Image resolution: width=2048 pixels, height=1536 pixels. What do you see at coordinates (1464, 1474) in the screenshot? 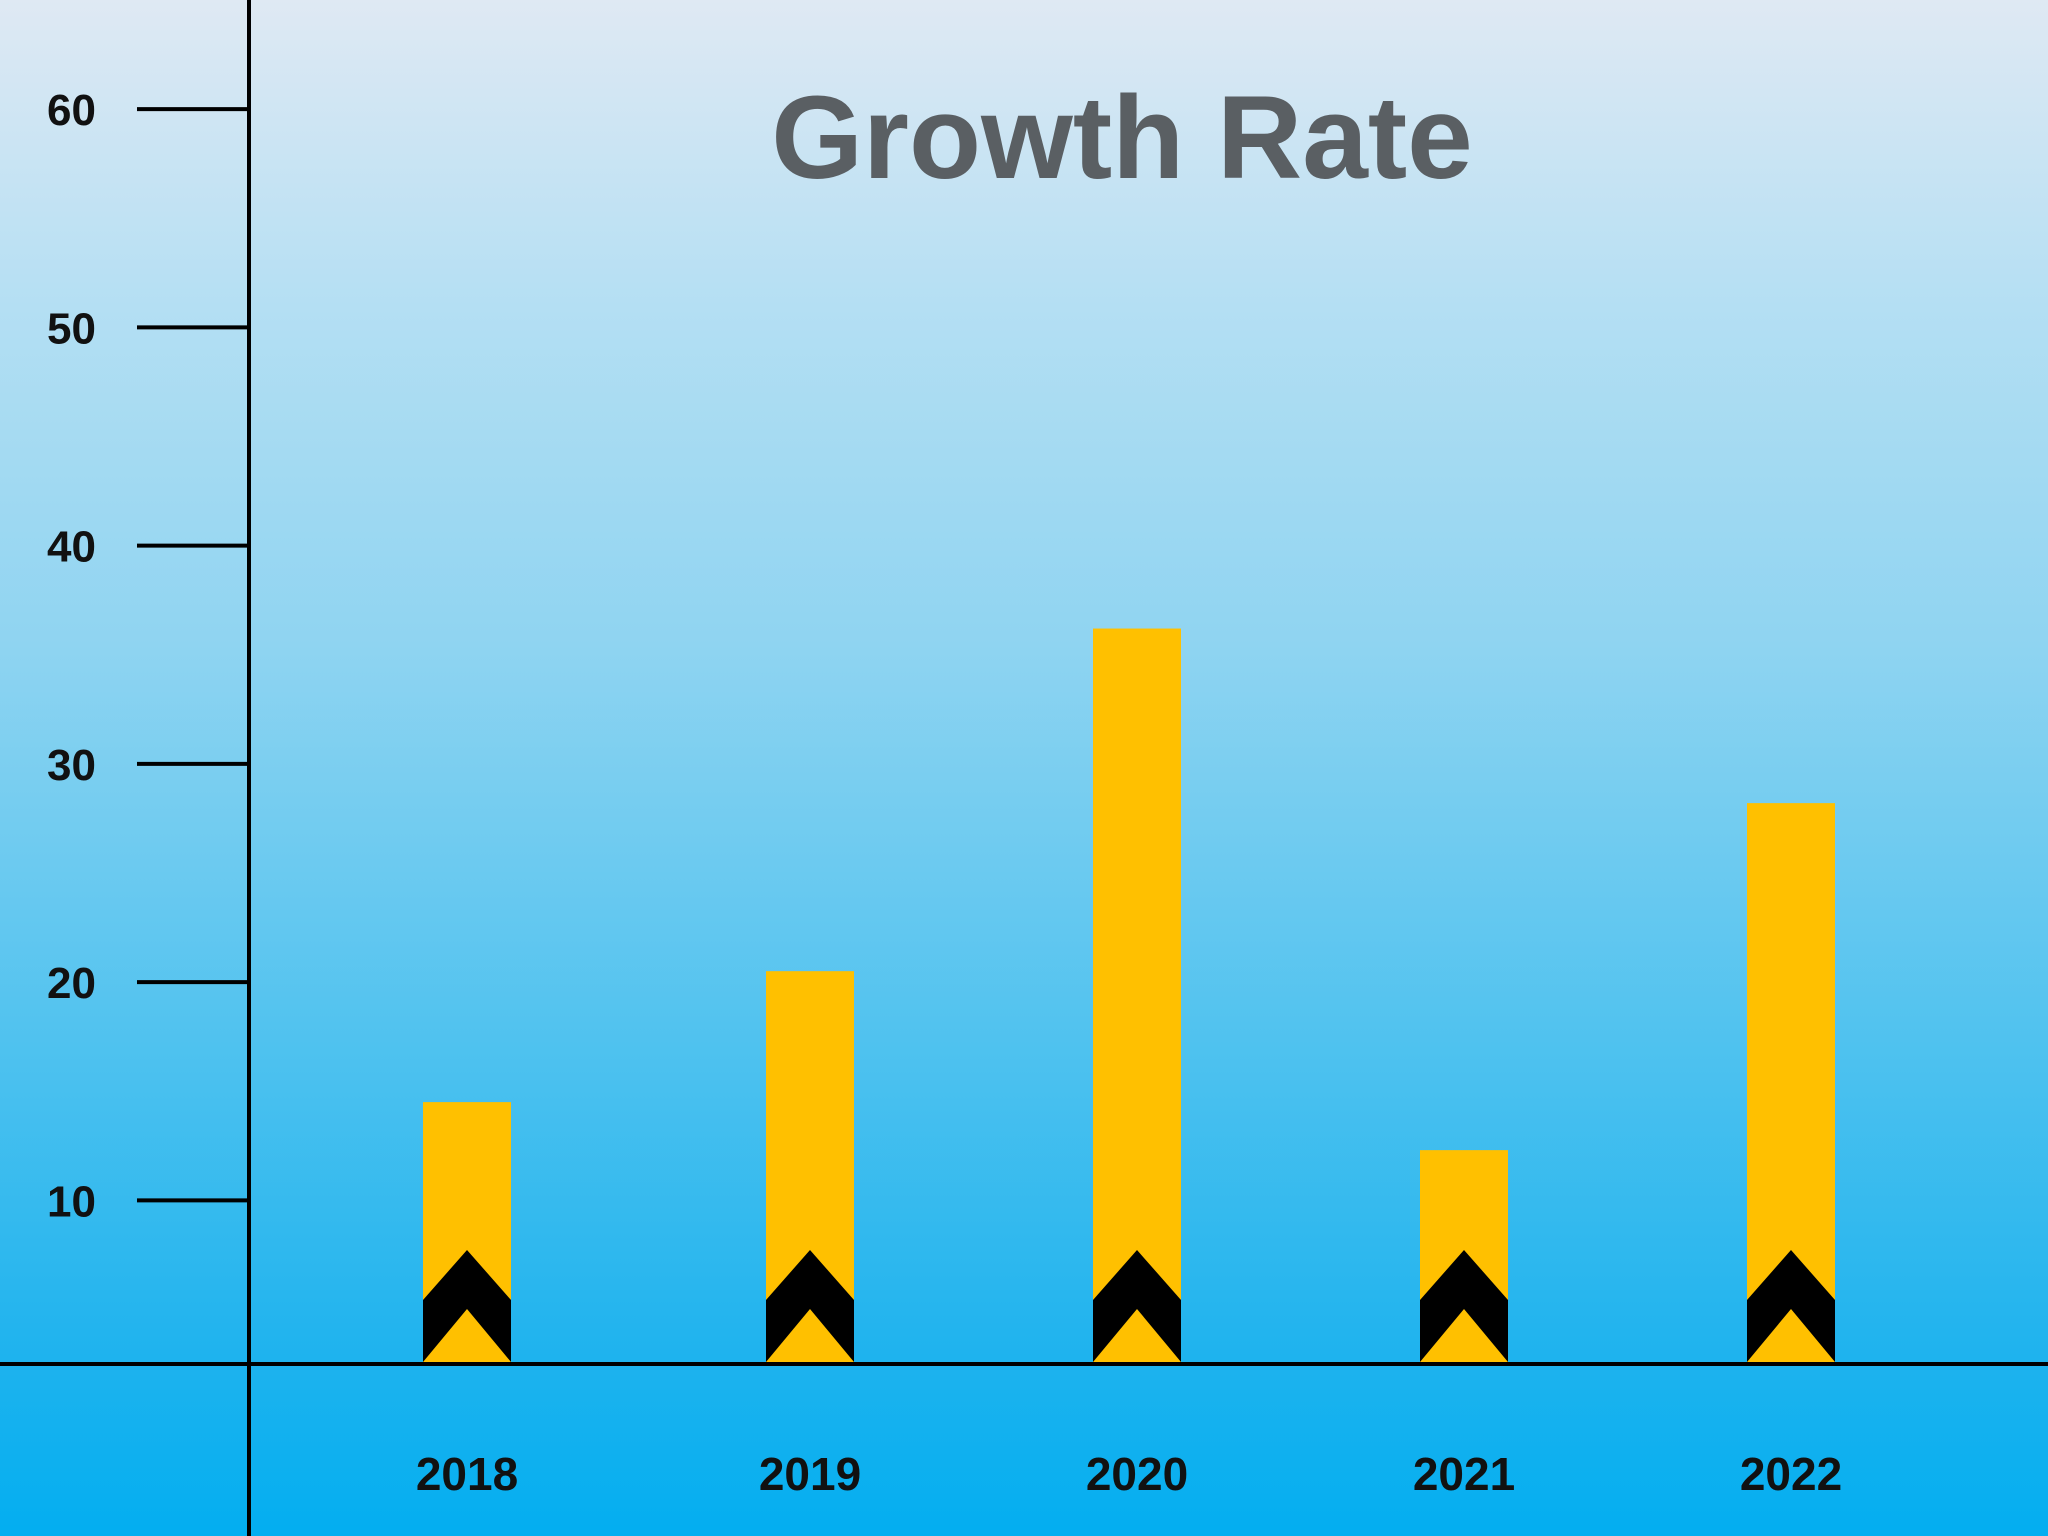
I see `x-tick-label: 2021` at bounding box center [1464, 1474].